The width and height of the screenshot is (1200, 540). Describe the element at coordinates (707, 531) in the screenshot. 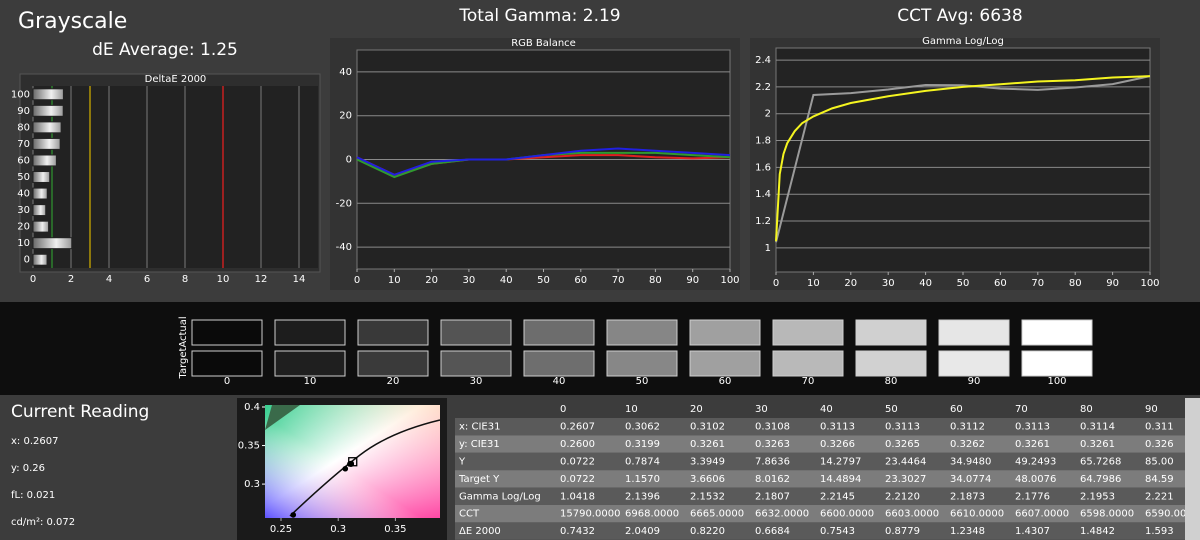

I see `table-cell: 0.8220` at that location.